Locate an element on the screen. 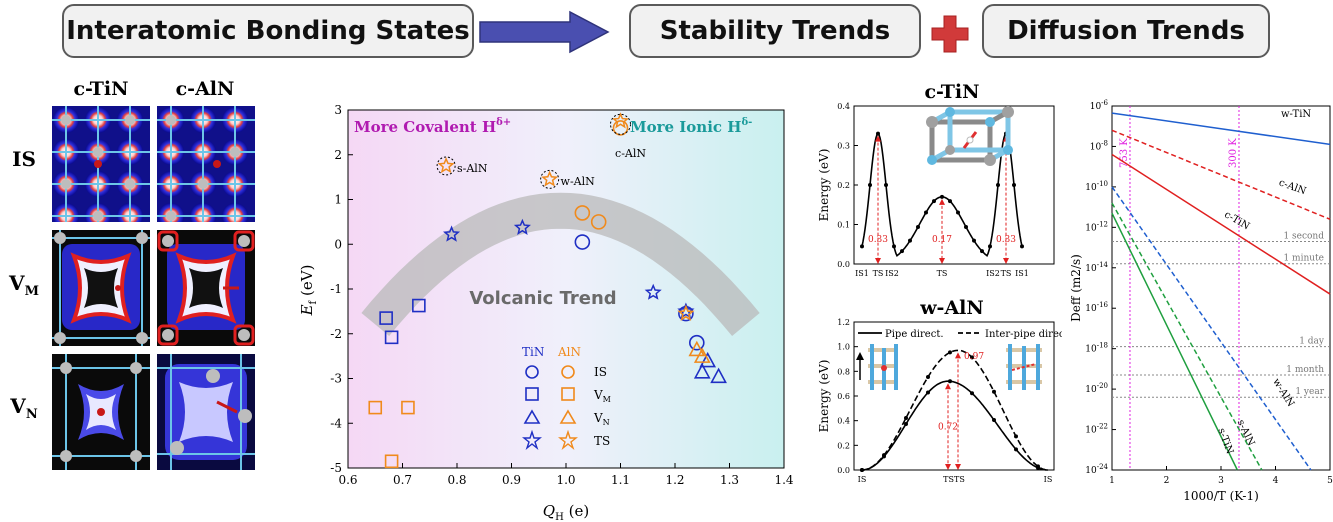  plus-icon is located at coordinates (950, 34).